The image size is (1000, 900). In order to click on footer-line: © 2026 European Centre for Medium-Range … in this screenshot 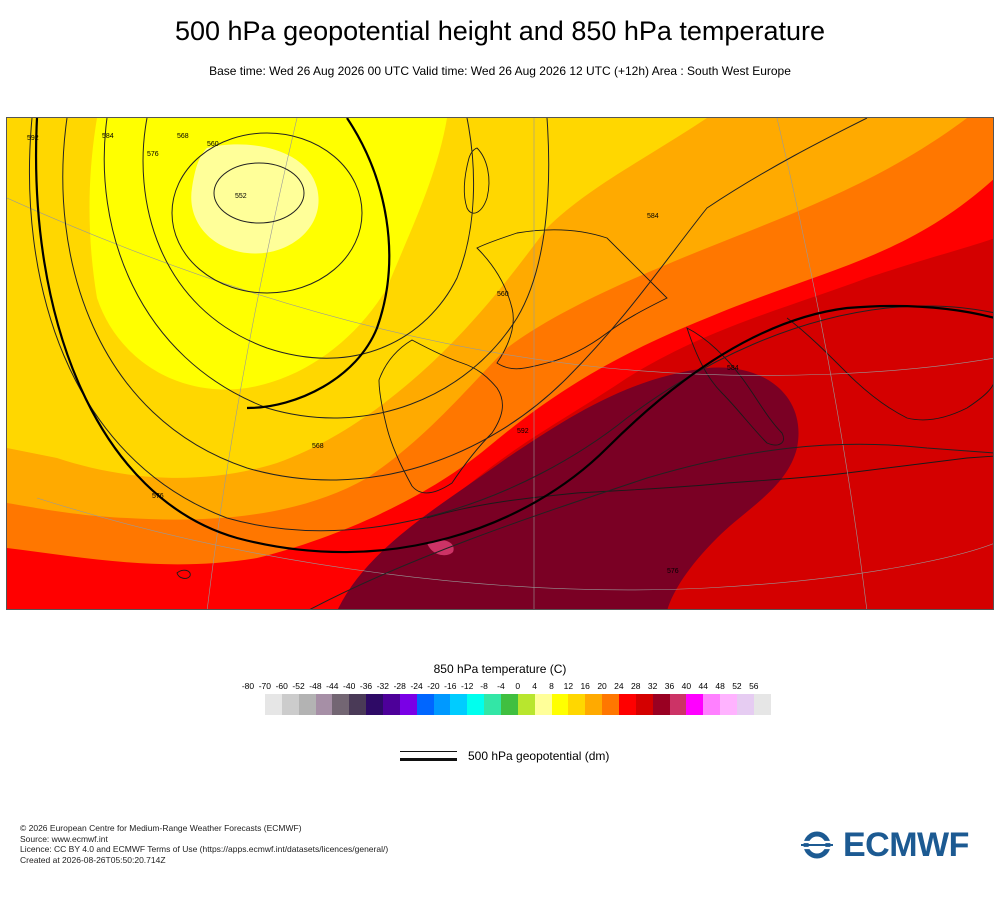, I will do `click(161, 828)`.